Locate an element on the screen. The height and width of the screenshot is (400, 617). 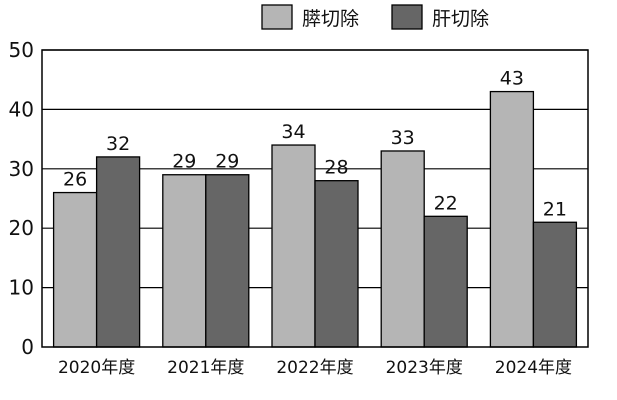
y-tick-label: 20 is located at coordinates (21, 228).